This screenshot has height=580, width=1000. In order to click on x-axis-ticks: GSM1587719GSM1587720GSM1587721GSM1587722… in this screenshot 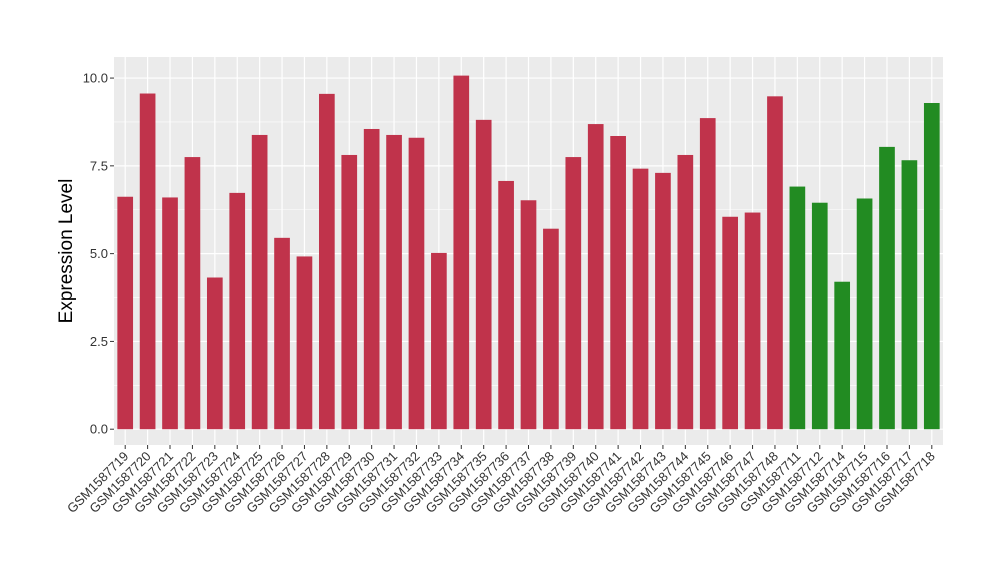, I will do `click(501, 480)`.